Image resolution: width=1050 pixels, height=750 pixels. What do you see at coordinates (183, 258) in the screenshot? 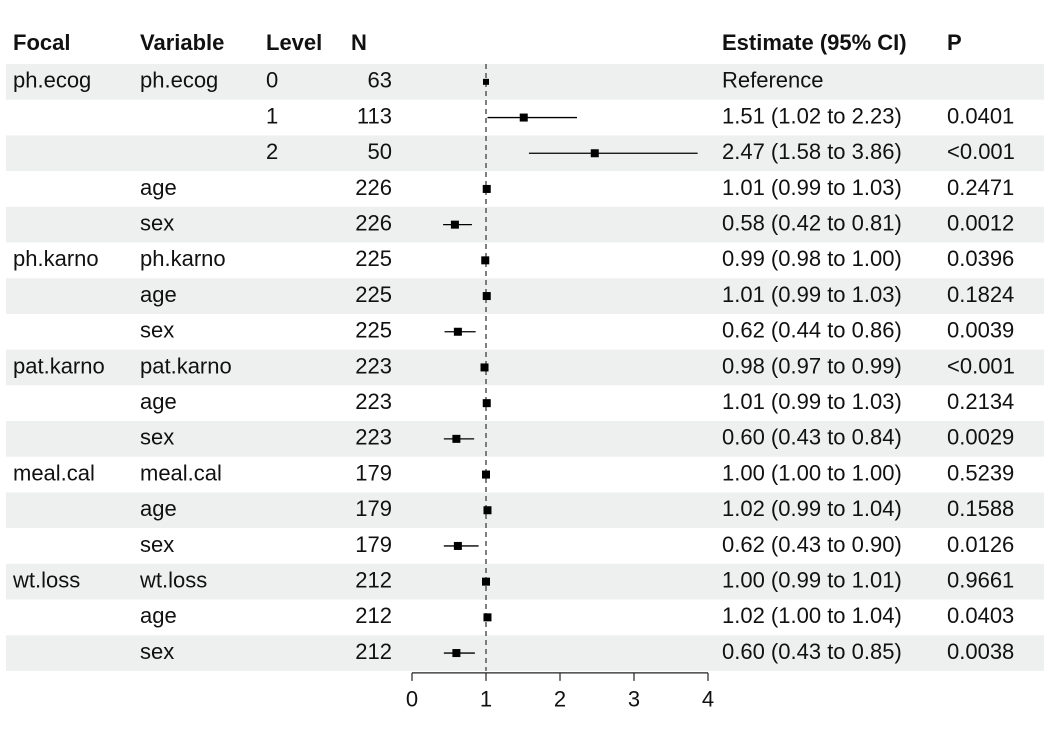
I see `variable-label: ph.karno` at bounding box center [183, 258].